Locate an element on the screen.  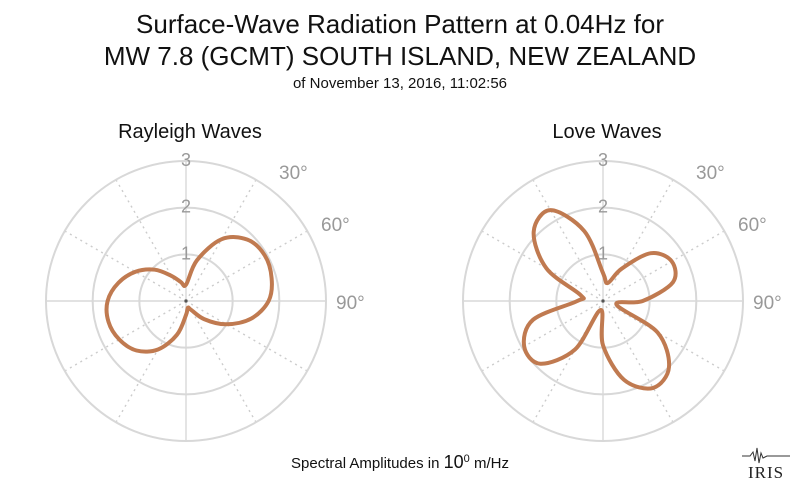
chart-title-line-2: MW 7.8 (GCMT) SOUTH ISLAND, NEW ZEALAND is located at coordinates (400, 56).